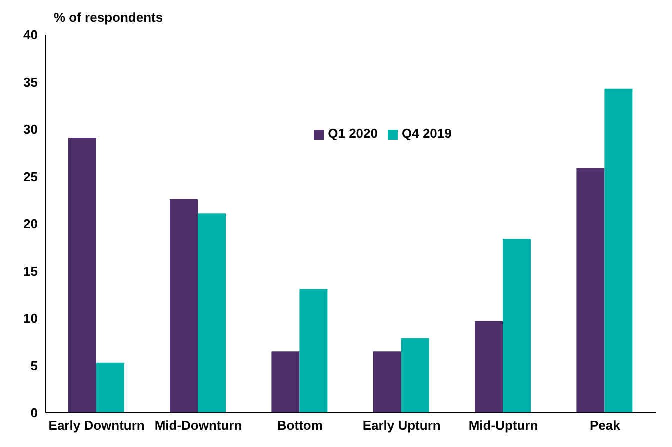  I want to click on y-tick-label: 35, so click(31, 82).